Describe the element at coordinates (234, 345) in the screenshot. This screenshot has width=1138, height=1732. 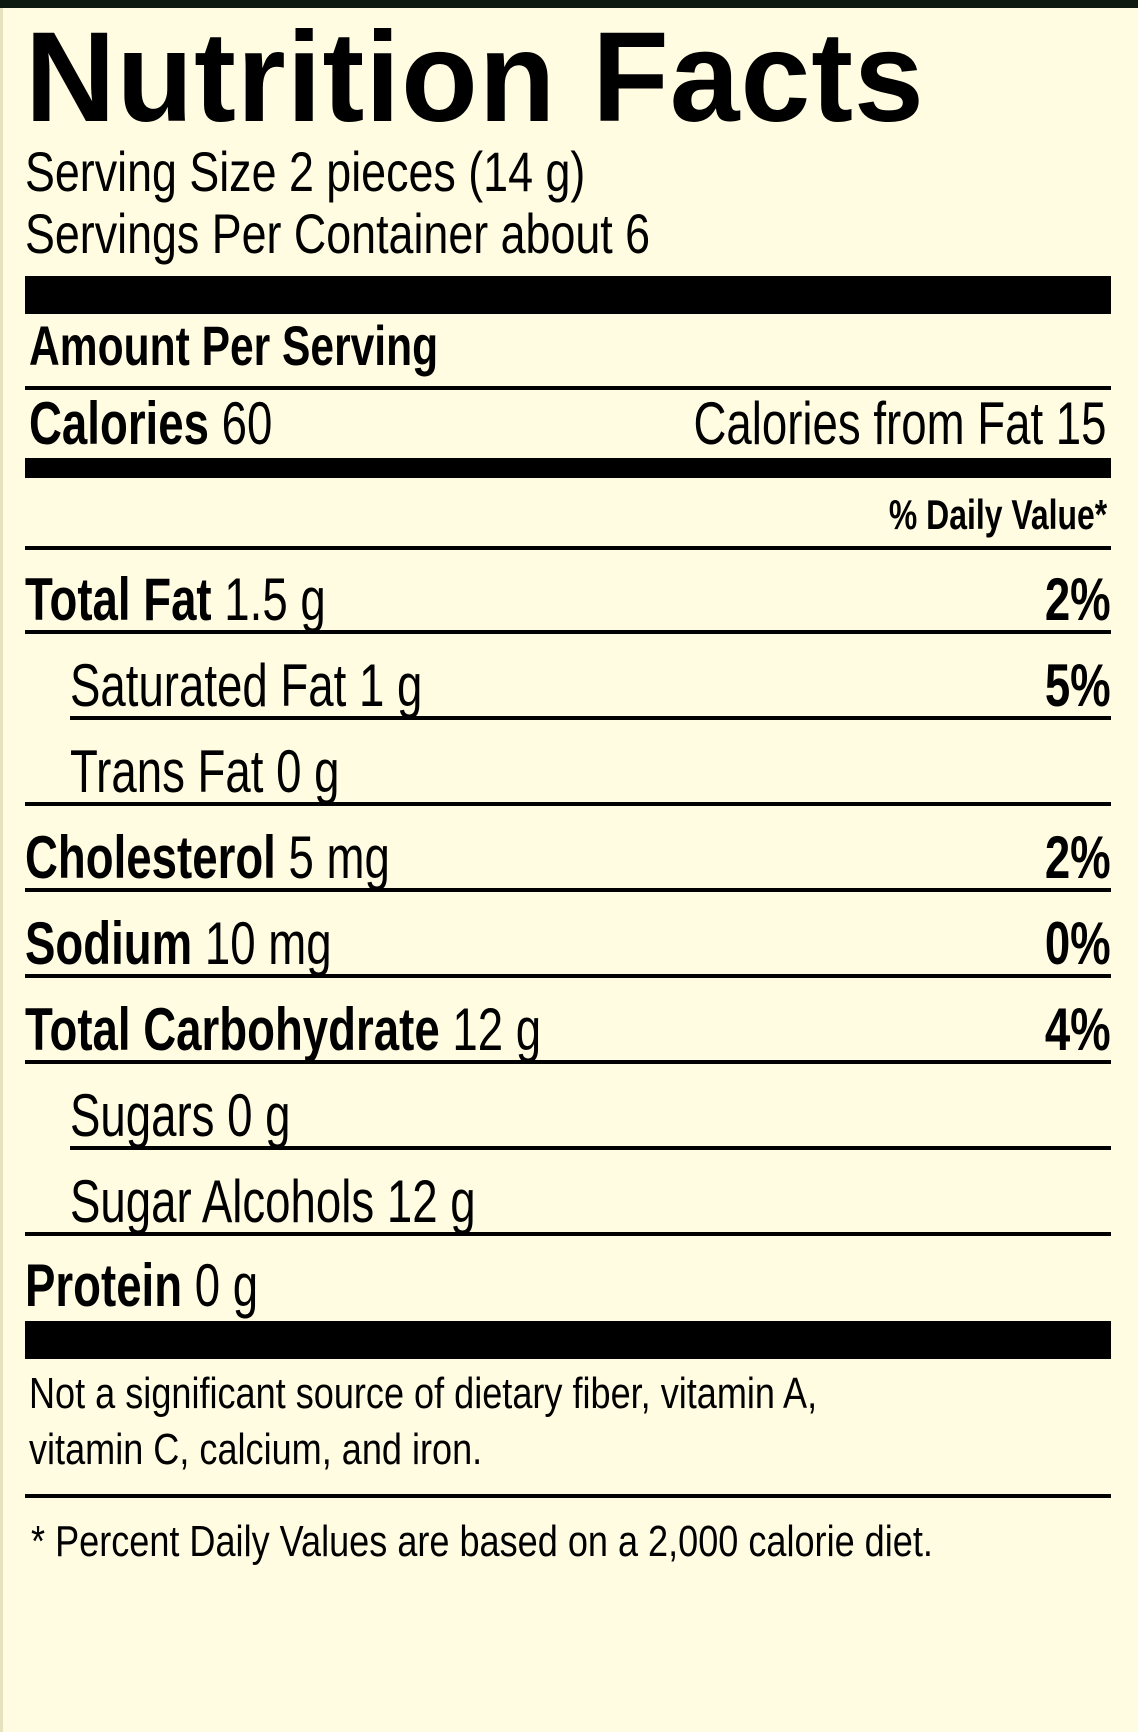
I see `amount-per-serving: Amount Per Serving` at that location.